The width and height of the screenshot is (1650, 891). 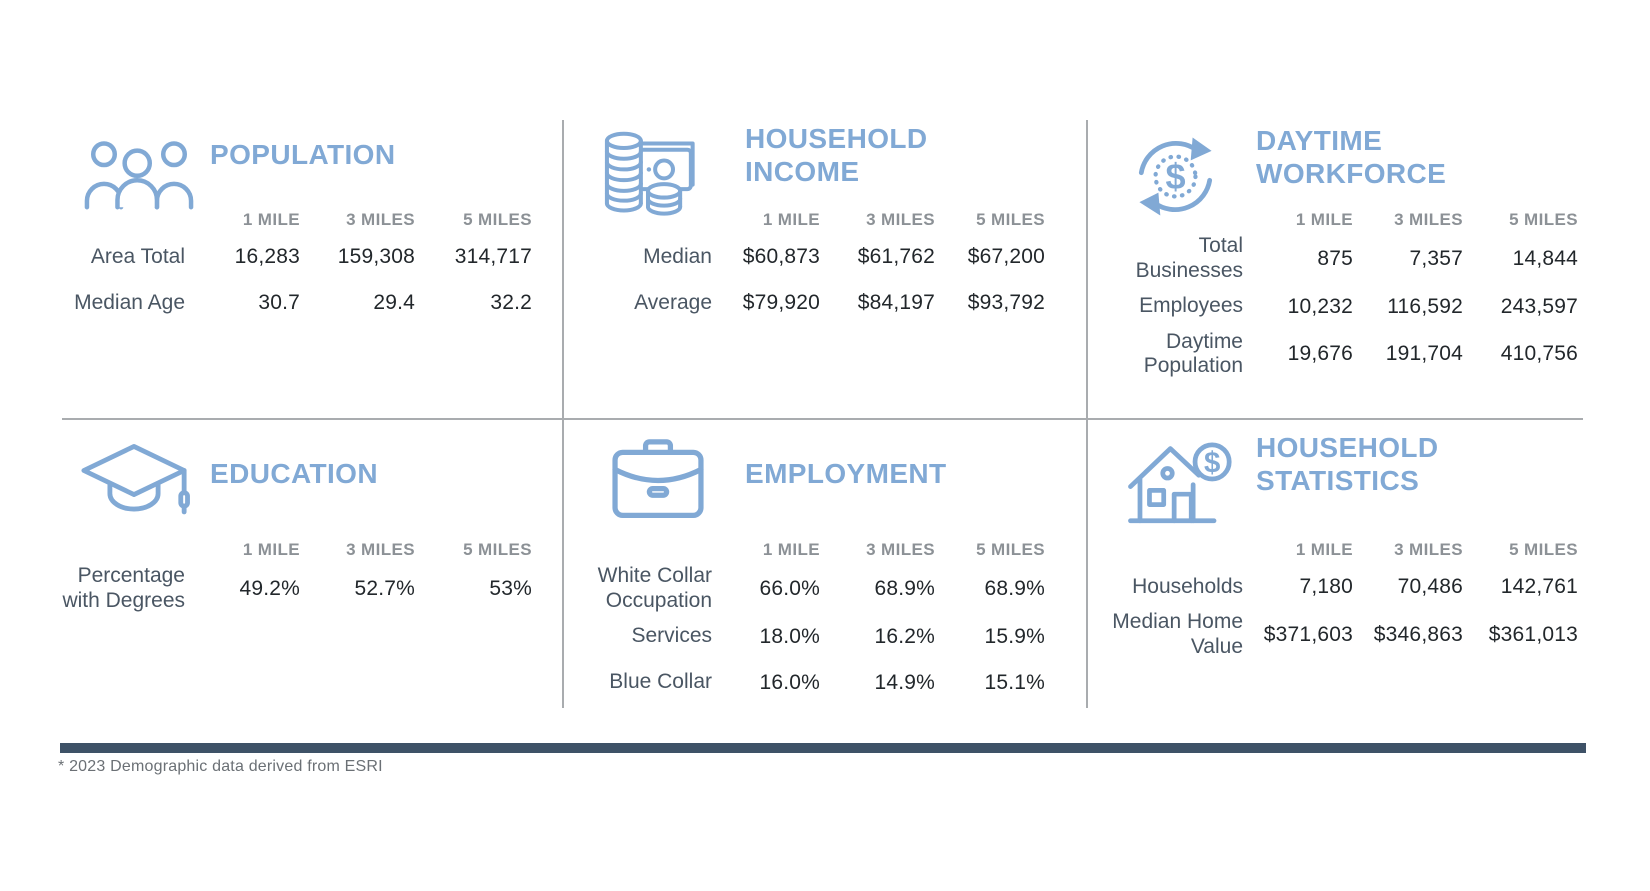 What do you see at coordinates (1351, 157) in the screenshot?
I see `panel-title-daytime-workforce: DAYTIME WORKFORCE` at bounding box center [1351, 157].